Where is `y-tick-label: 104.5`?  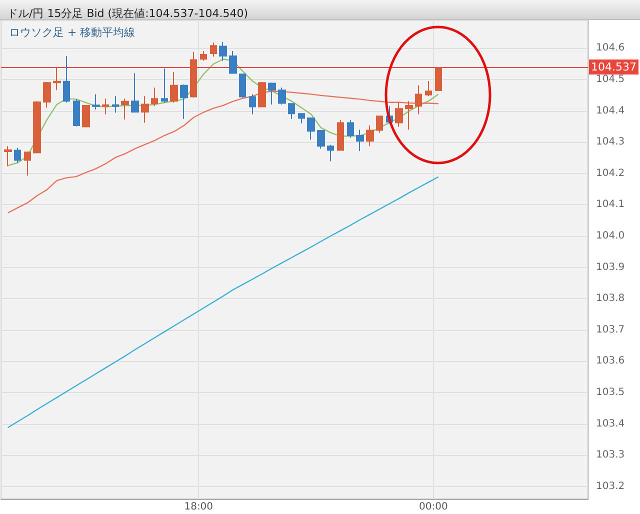 y-tick-label: 104.5 is located at coordinates (610, 79).